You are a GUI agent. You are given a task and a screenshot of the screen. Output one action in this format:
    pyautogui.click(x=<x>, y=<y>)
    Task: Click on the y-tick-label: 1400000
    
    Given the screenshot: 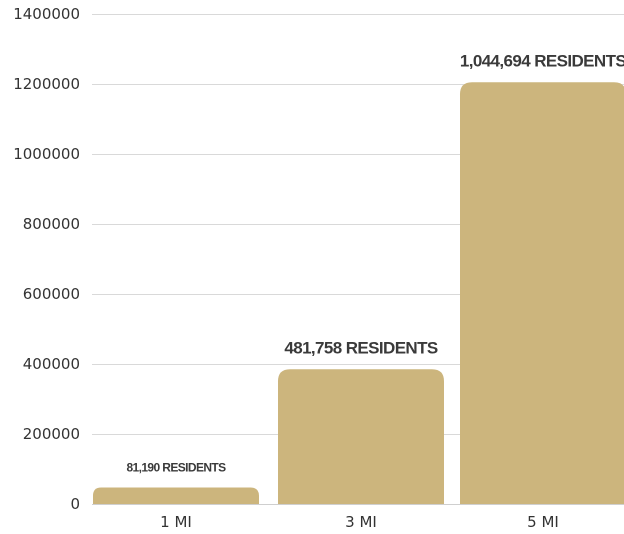 What is the action you would take?
    pyautogui.click(x=46, y=14)
    